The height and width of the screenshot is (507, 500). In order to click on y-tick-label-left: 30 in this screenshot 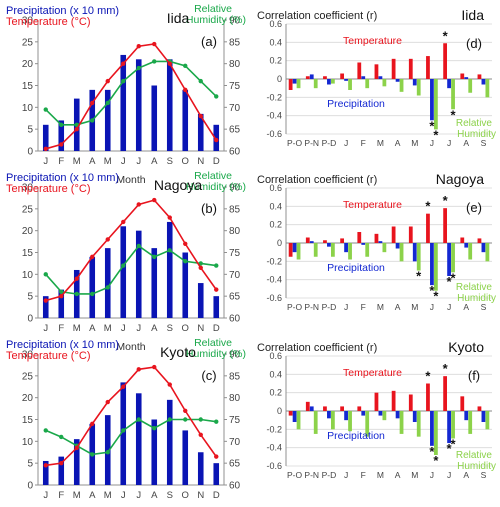, I will do `click(28, 188)`.